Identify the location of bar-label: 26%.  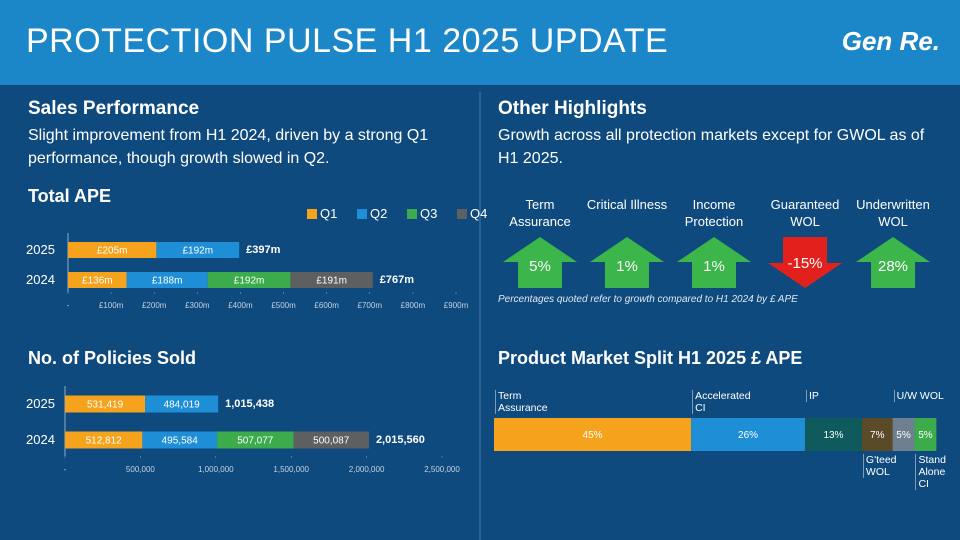
(748, 435).